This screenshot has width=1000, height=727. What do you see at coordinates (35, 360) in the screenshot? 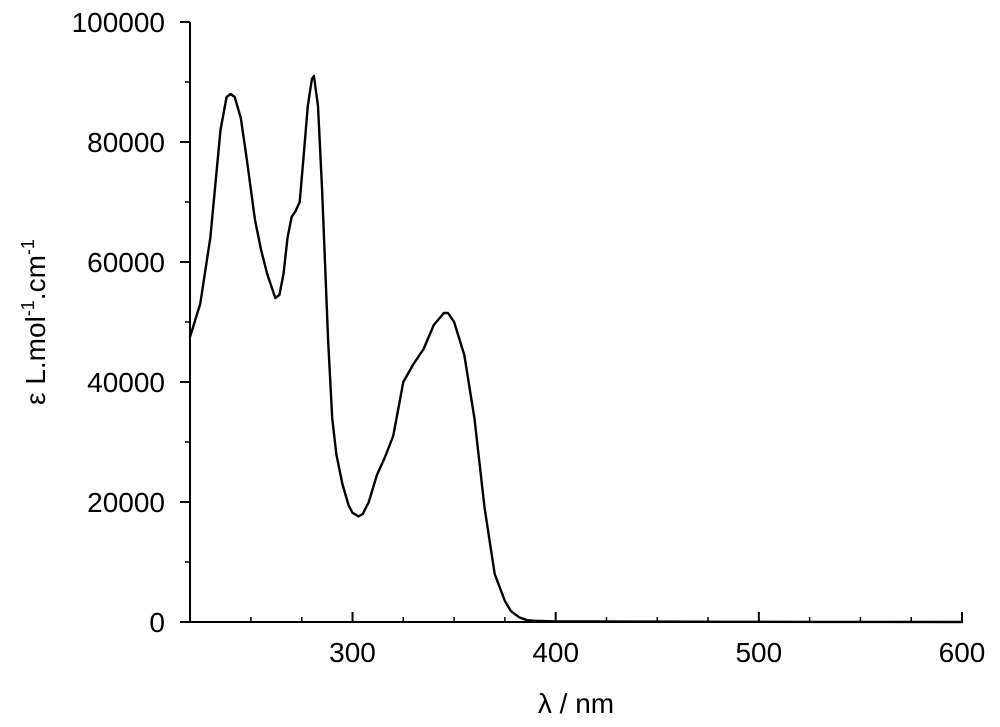
I see `y-axis-title-prefix: ε L.mol` at bounding box center [35, 360].